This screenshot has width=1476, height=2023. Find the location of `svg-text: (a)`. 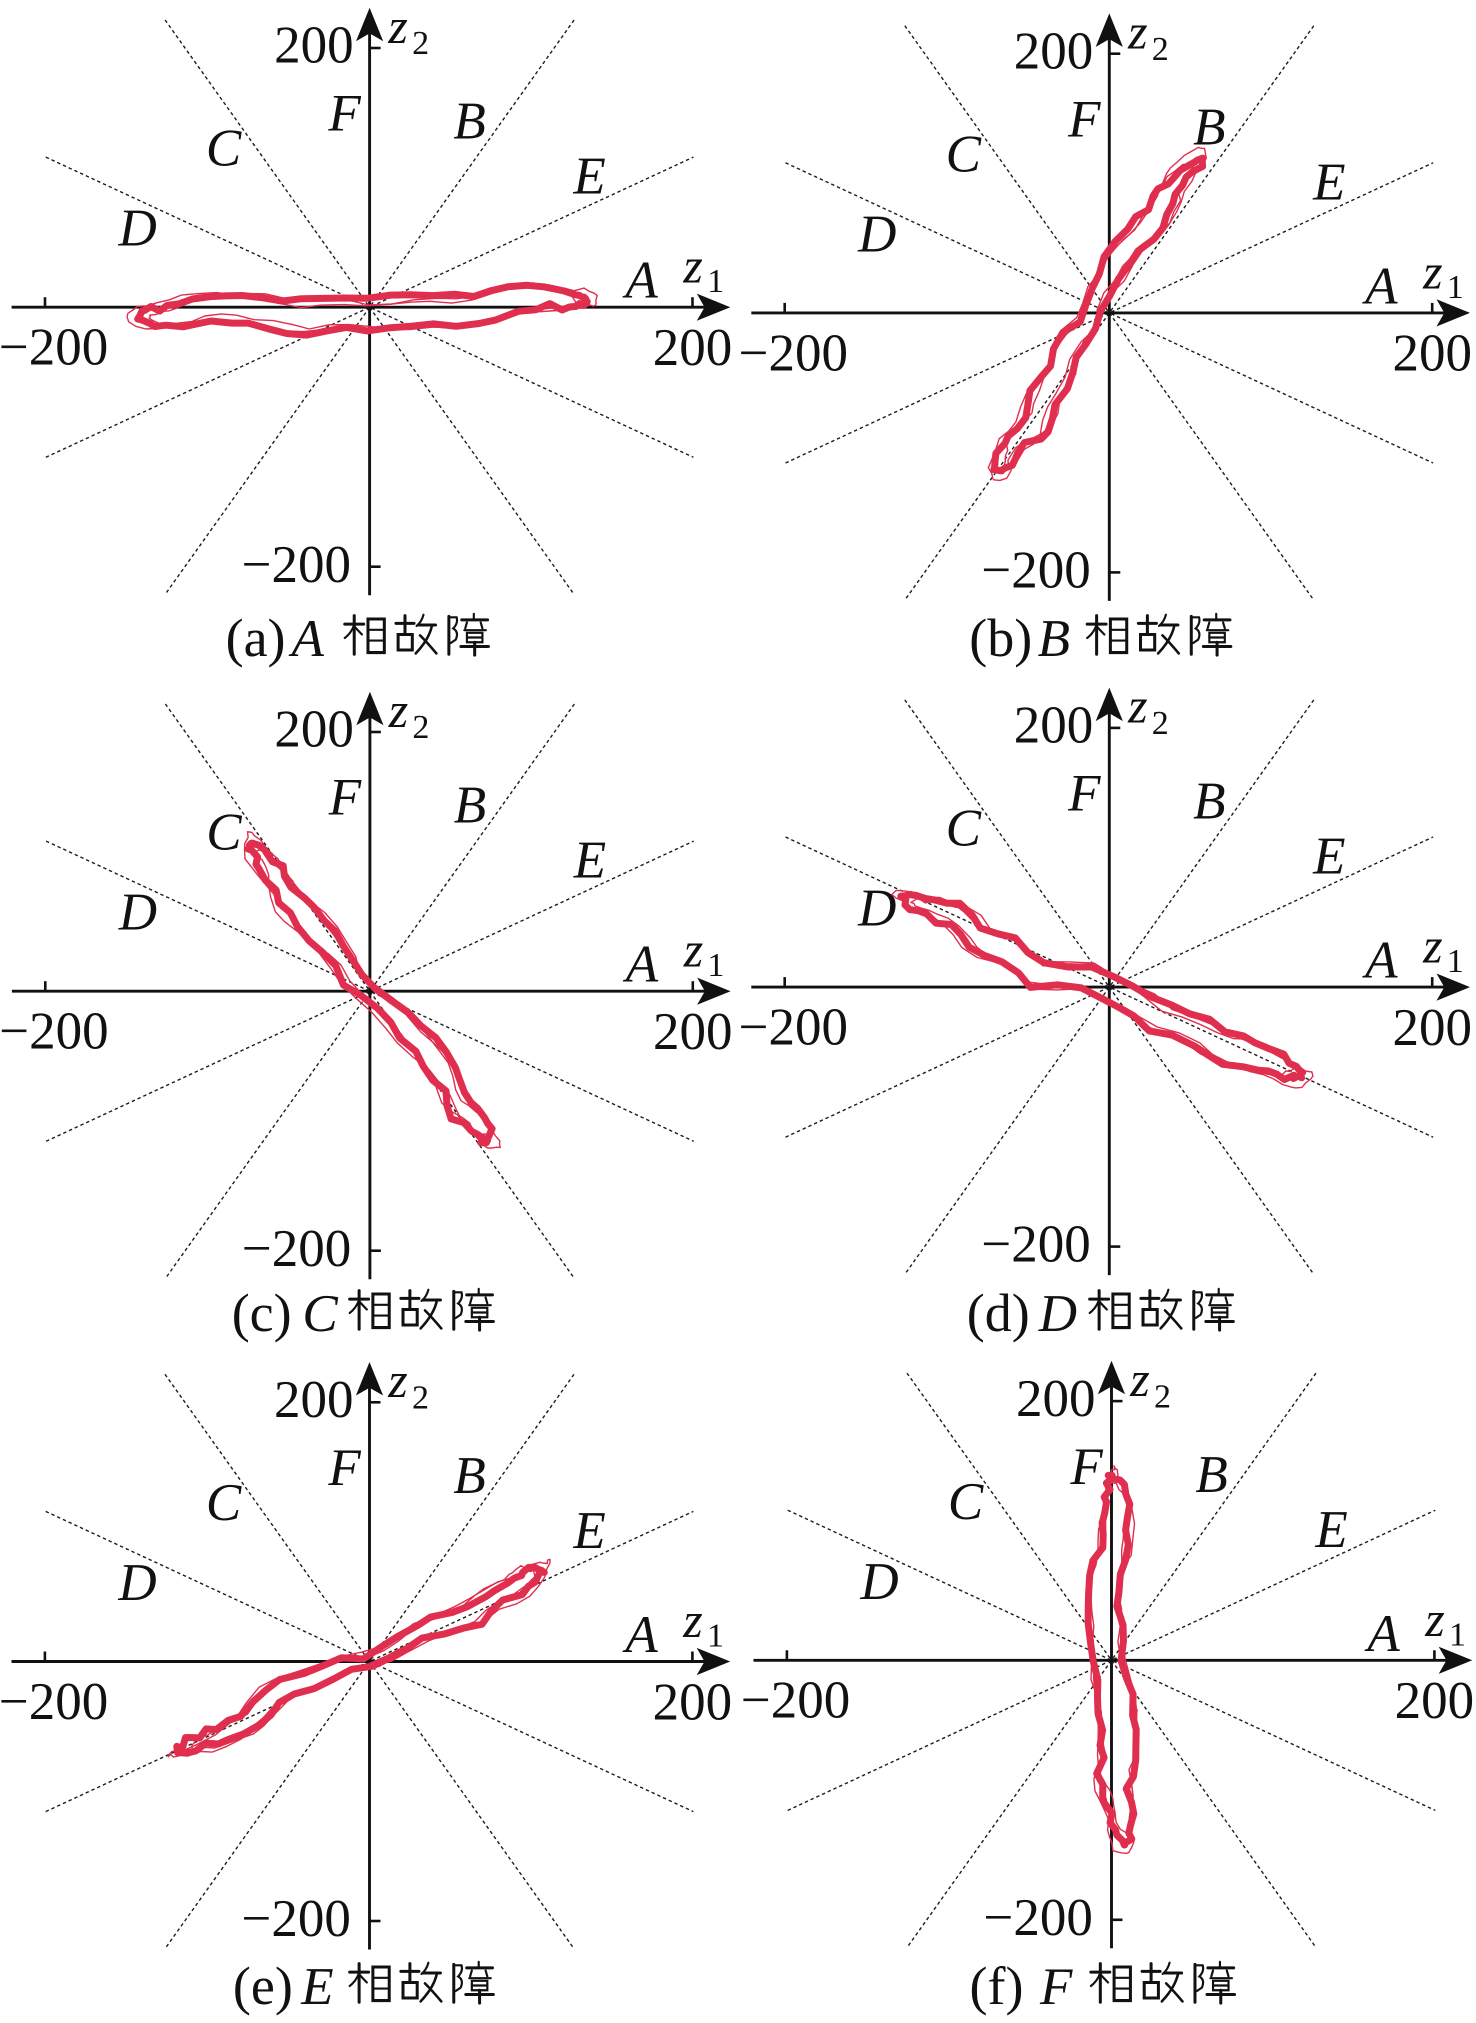

svg-text: (a) is located at coordinates (256, 638).